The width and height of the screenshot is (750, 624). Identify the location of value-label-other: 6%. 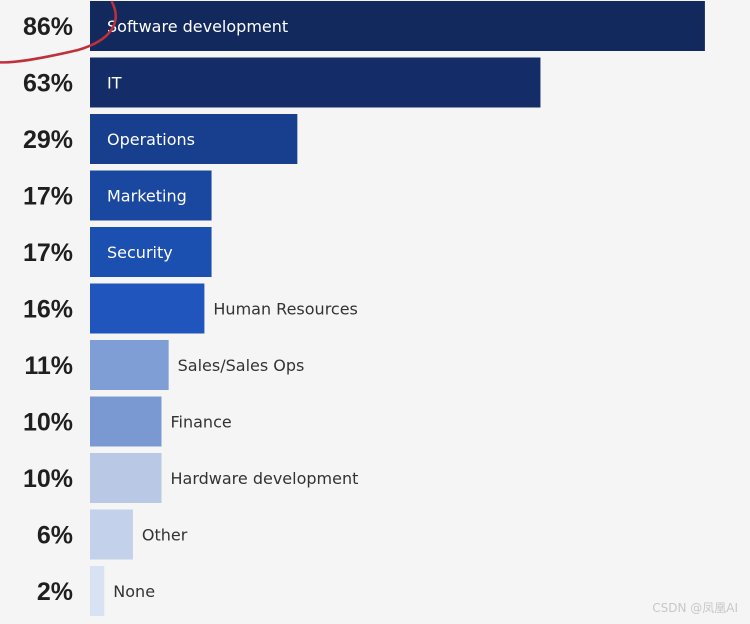
(55, 536).